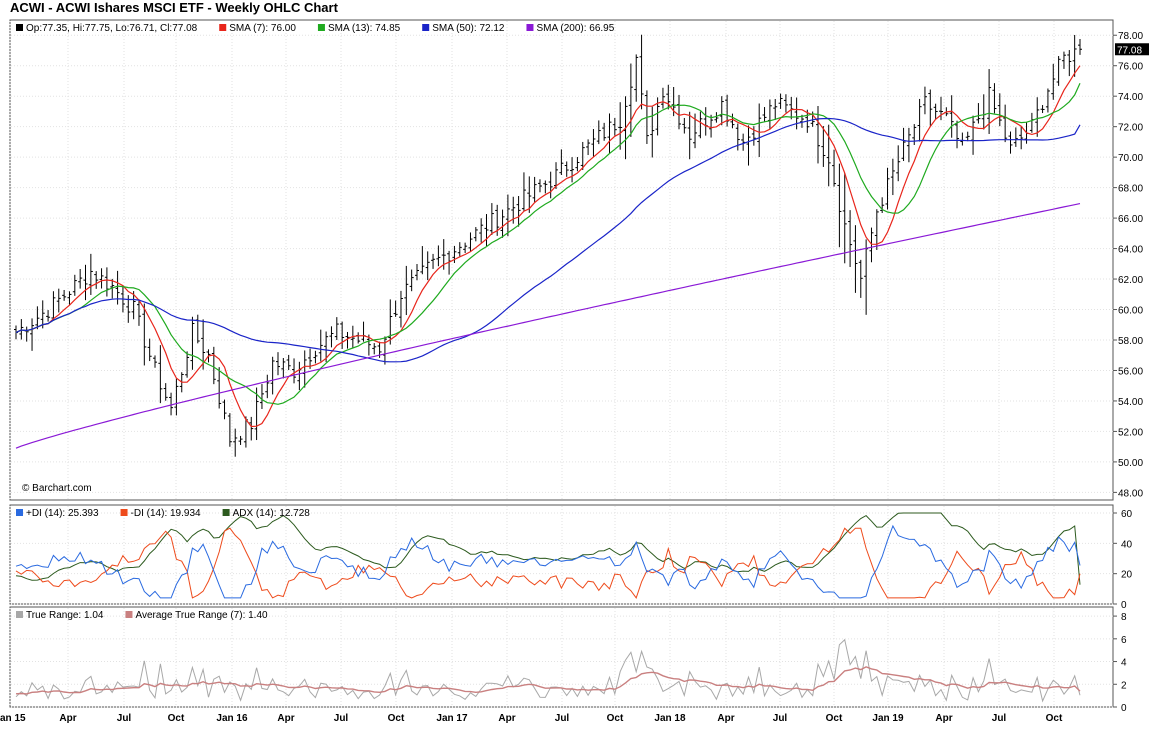 This screenshot has height=748, width=1156. What do you see at coordinates (575, 28) in the screenshot?
I see `legend-main-item: SMA (200): 66.95` at bounding box center [575, 28].